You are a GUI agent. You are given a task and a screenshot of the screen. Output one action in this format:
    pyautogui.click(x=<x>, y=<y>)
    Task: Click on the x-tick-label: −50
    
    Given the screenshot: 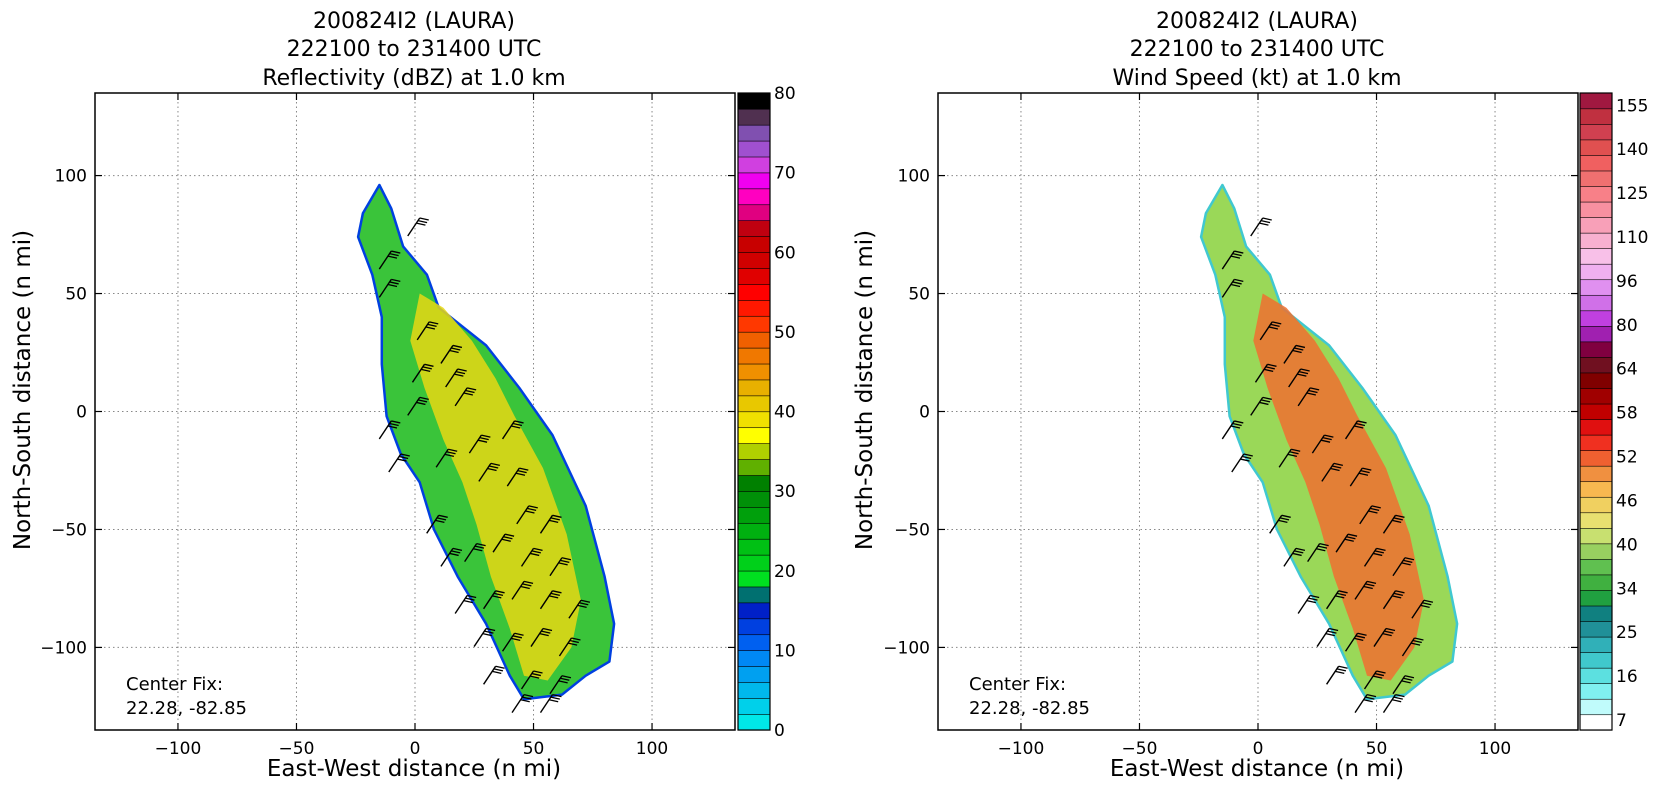 What is the action you would take?
    pyautogui.click(x=1140, y=749)
    